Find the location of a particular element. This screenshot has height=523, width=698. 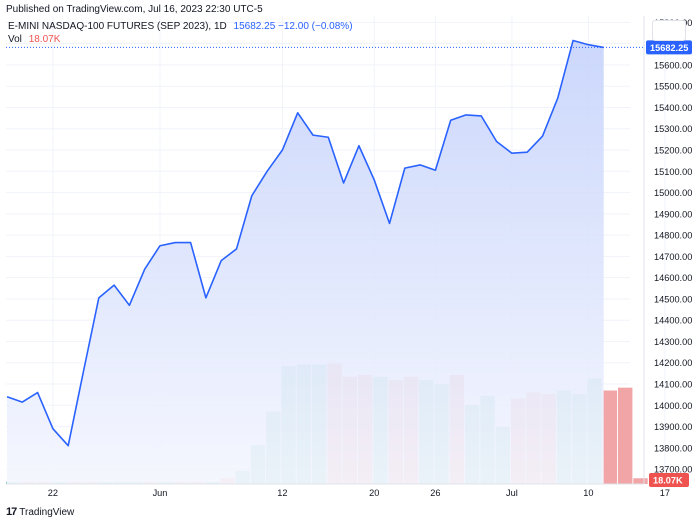

y-tick-label: 15000.00 is located at coordinates (673, 193).